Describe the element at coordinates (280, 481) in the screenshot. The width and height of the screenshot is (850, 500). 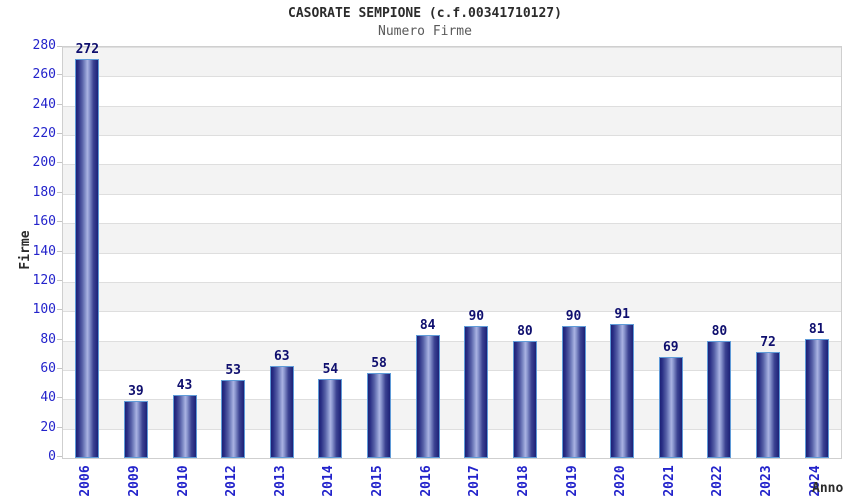
I see `x-tick-label: 2013` at that location.